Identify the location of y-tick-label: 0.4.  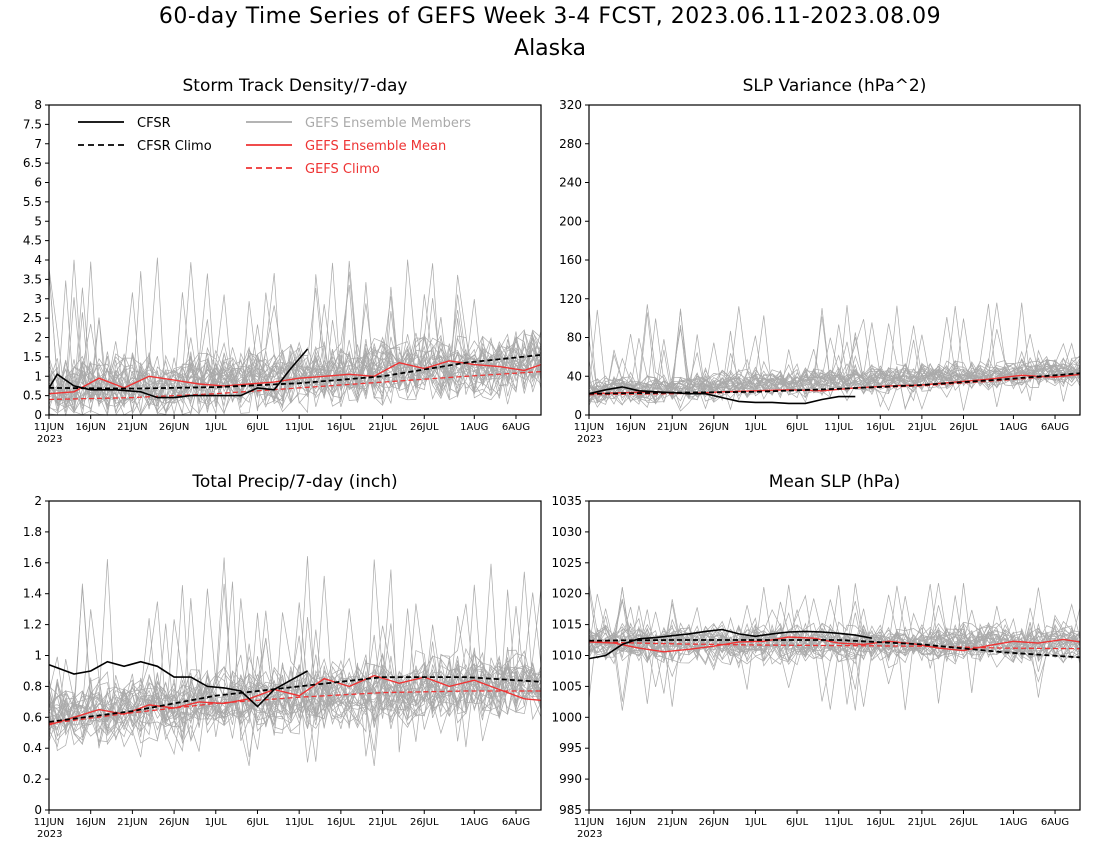
(32, 748).